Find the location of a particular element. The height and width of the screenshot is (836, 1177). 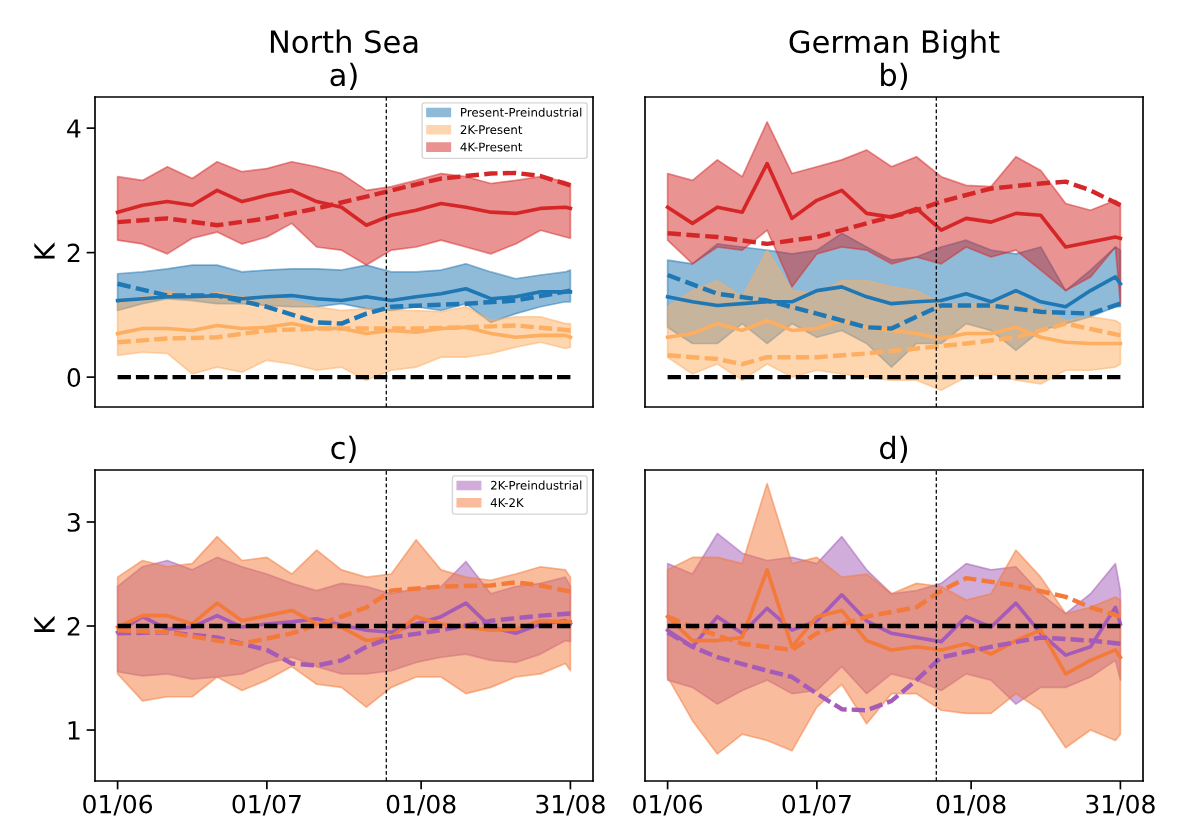

legend-label: 4K-Present is located at coordinates (491, 147).